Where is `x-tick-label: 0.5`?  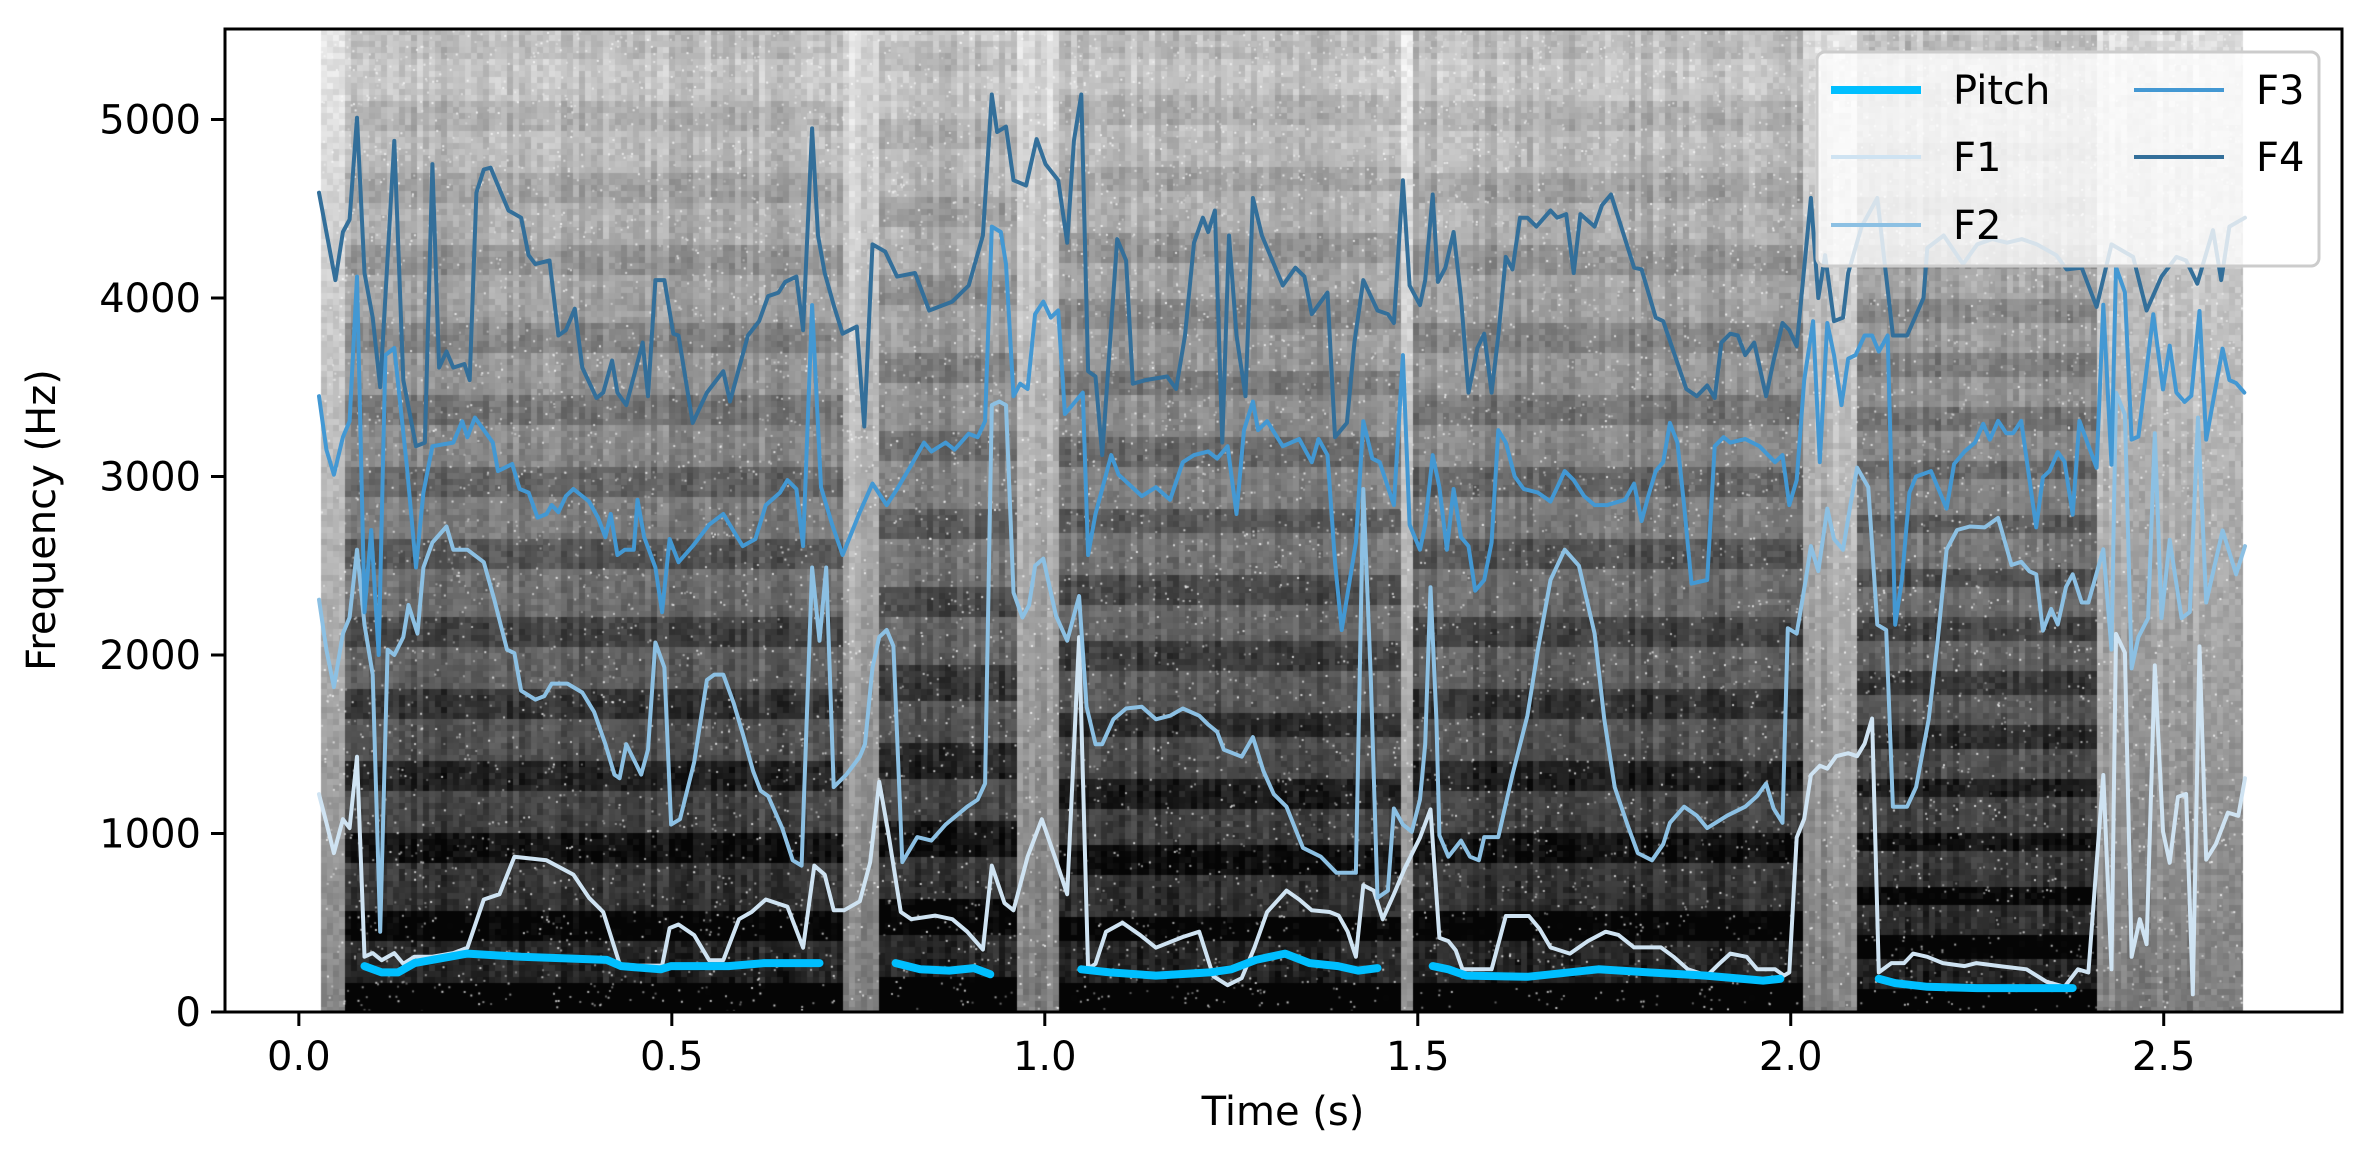 x-tick-label: 0.5 is located at coordinates (672, 1057).